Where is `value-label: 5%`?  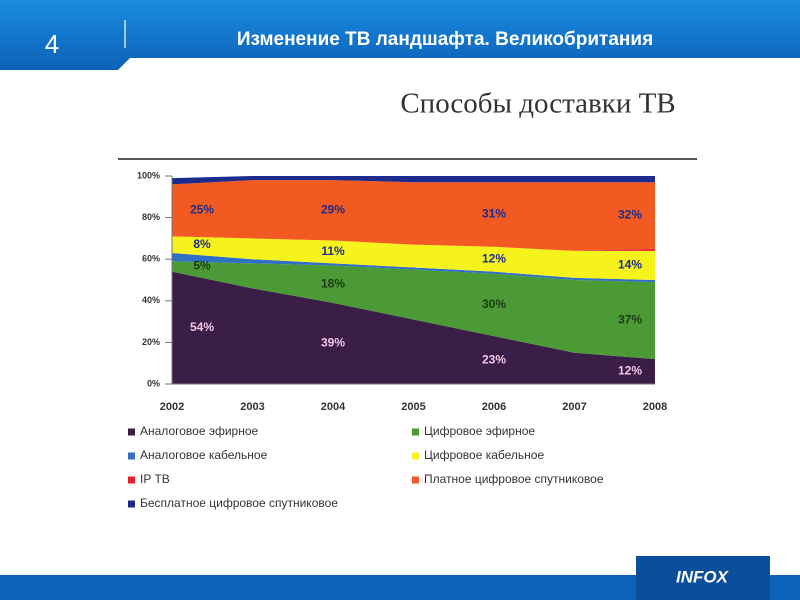 value-label: 5% is located at coordinates (202, 266).